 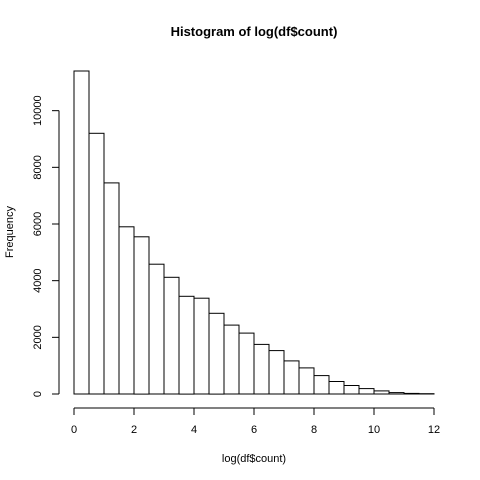 I want to click on y-tick-label: 10000, so click(x=38, y=110).